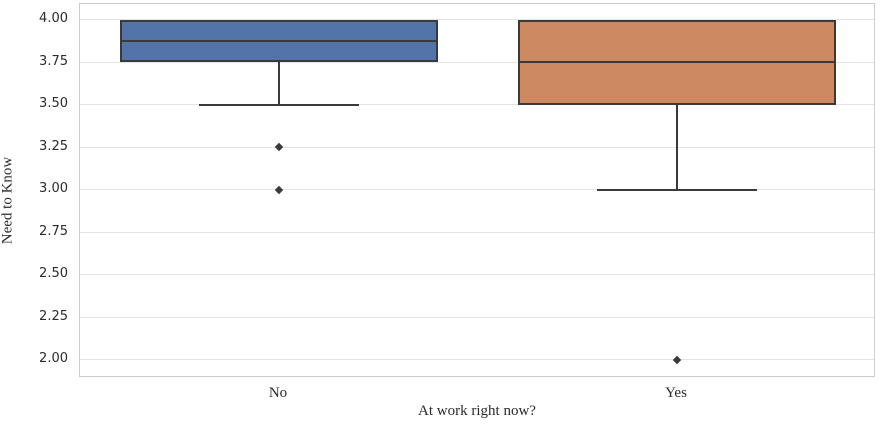  What do you see at coordinates (53, 274) in the screenshot?
I see `y-tick-label: 2.50` at bounding box center [53, 274].